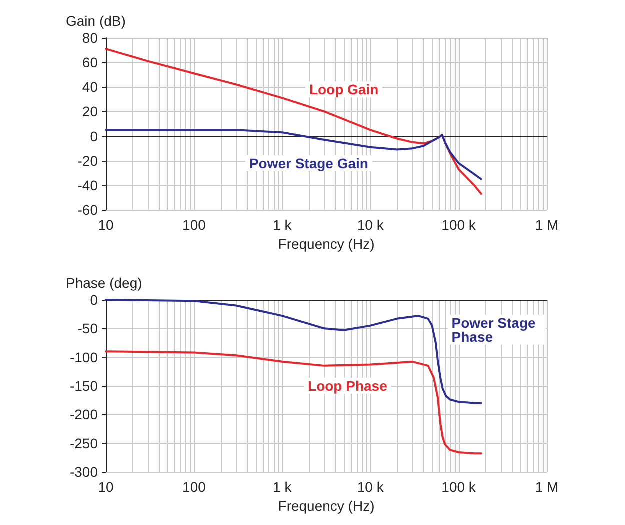 Image resolution: width=625 pixels, height=525 pixels. I want to click on y-tick-label: -20, so click(88, 160).